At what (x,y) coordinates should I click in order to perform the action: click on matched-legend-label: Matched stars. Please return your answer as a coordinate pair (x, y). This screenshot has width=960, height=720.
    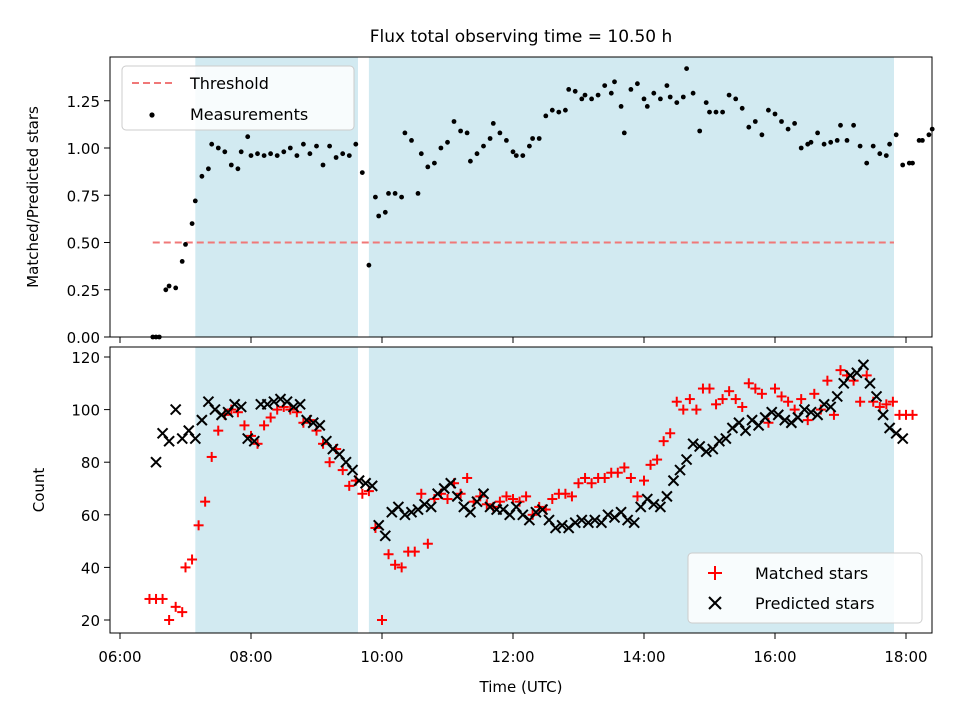
    Looking at the image, I should click on (811, 573).